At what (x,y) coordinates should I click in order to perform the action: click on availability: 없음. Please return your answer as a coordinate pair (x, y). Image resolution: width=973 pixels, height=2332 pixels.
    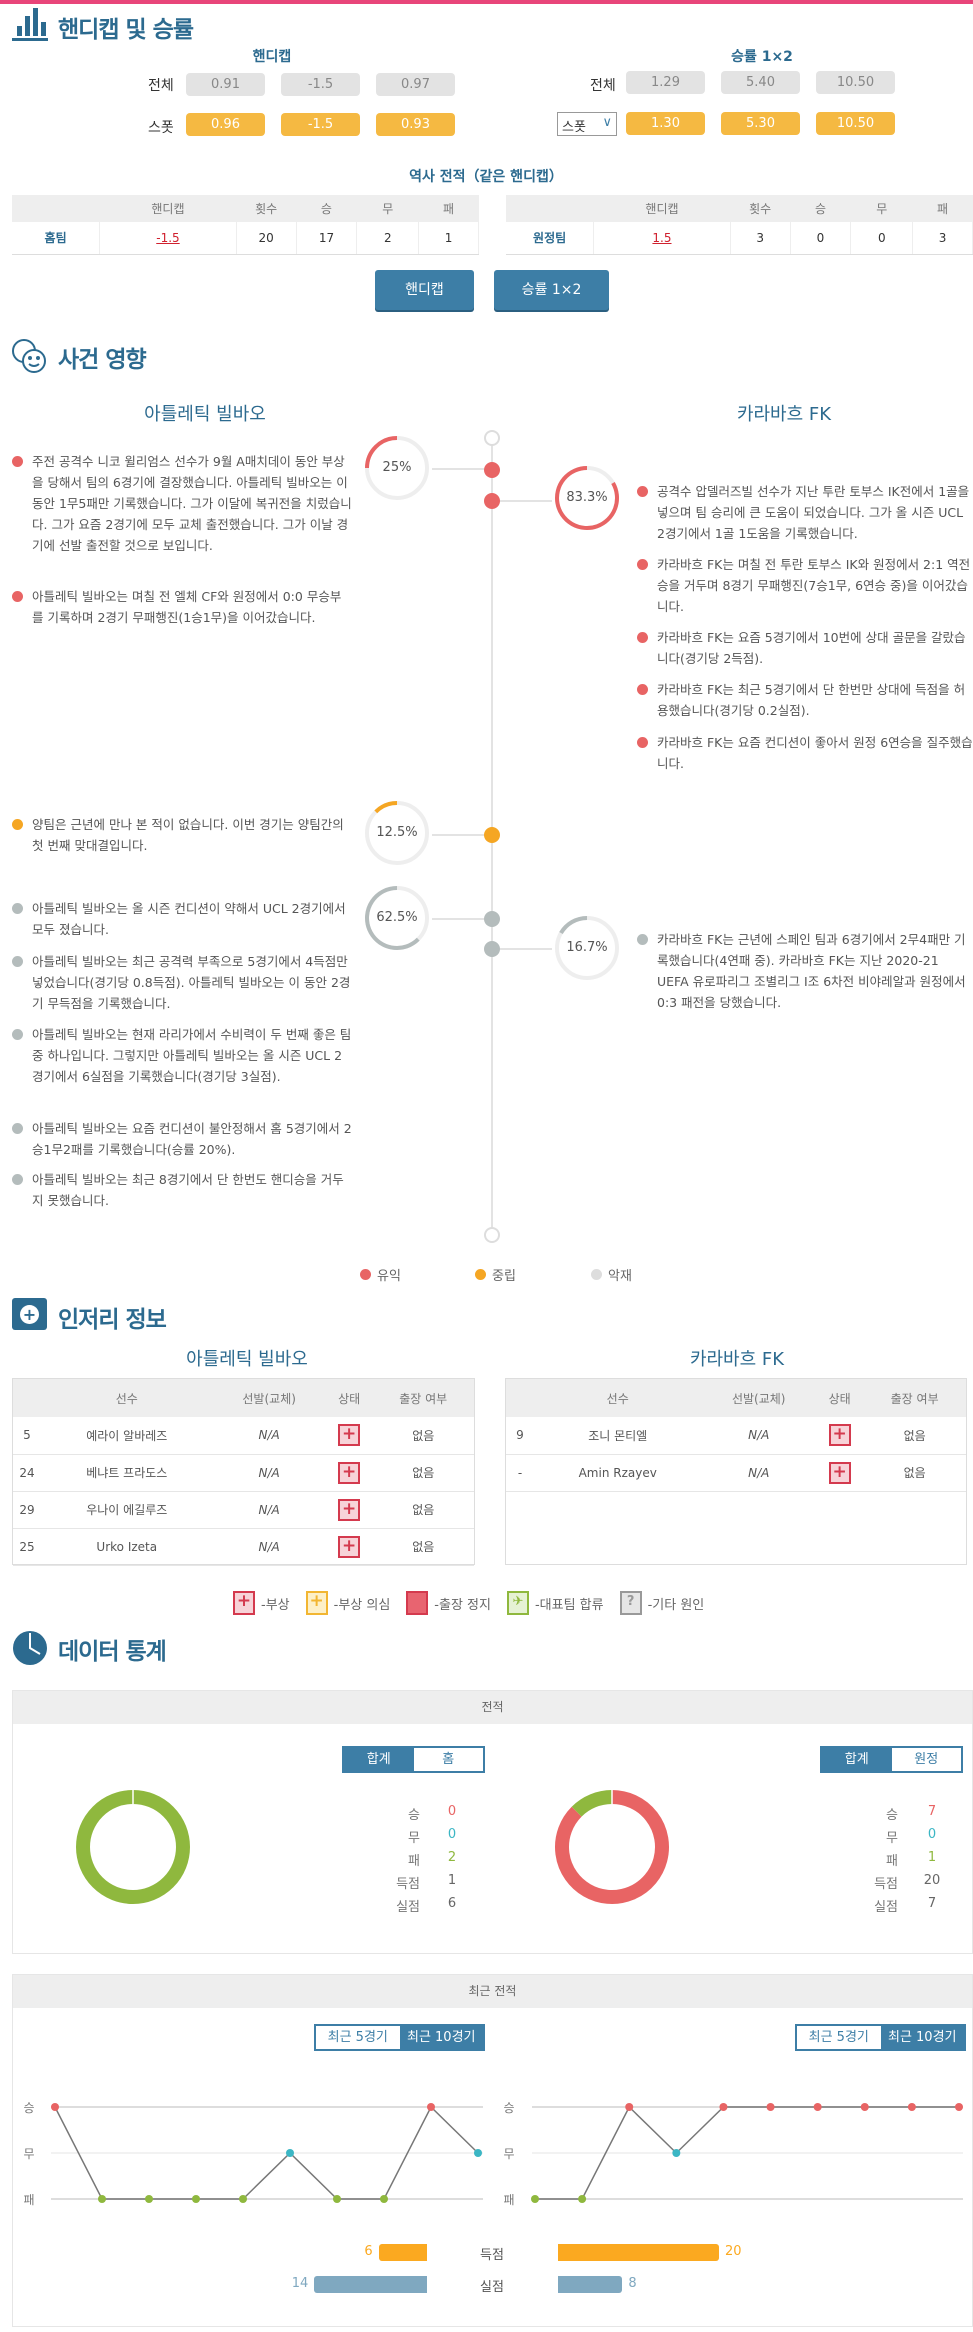
    Looking at the image, I should click on (423, 1510).